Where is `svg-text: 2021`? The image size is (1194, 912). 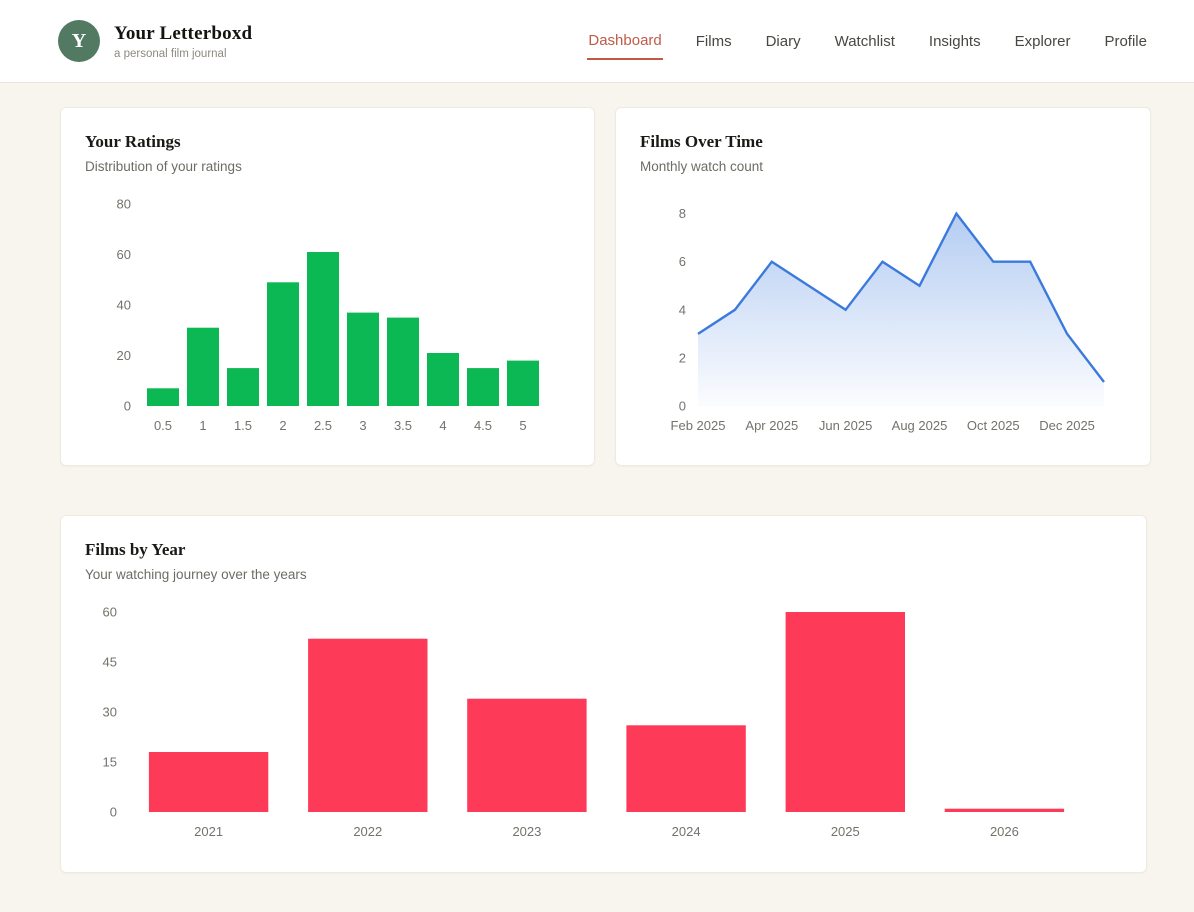
svg-text: 2021 is located at coordinates (208, 831).